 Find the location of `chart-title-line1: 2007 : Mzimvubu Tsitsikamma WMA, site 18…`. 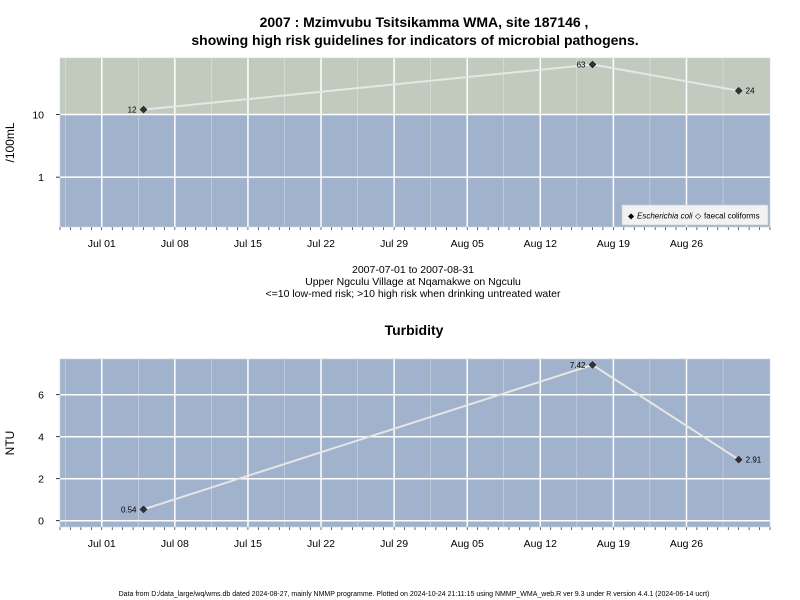

chart-title-line1: 2007 : Mzimvubu Tsitsikamma WMA, site 18… is located at coordinates (424, 22).